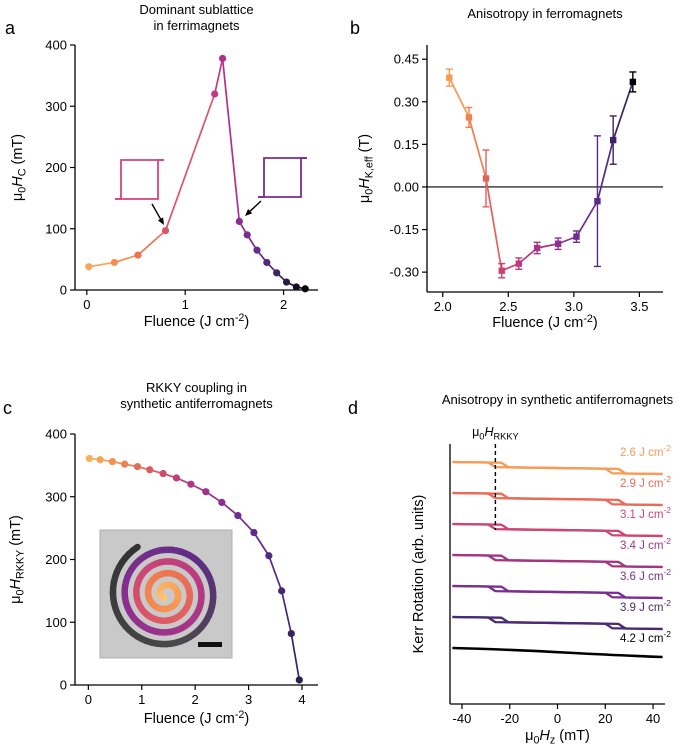 The image size is (685, 753). Describe the element at coordinates (196, 403) in the screenshot. I see `svg-text: synthetic antiferromagnets` at that location.